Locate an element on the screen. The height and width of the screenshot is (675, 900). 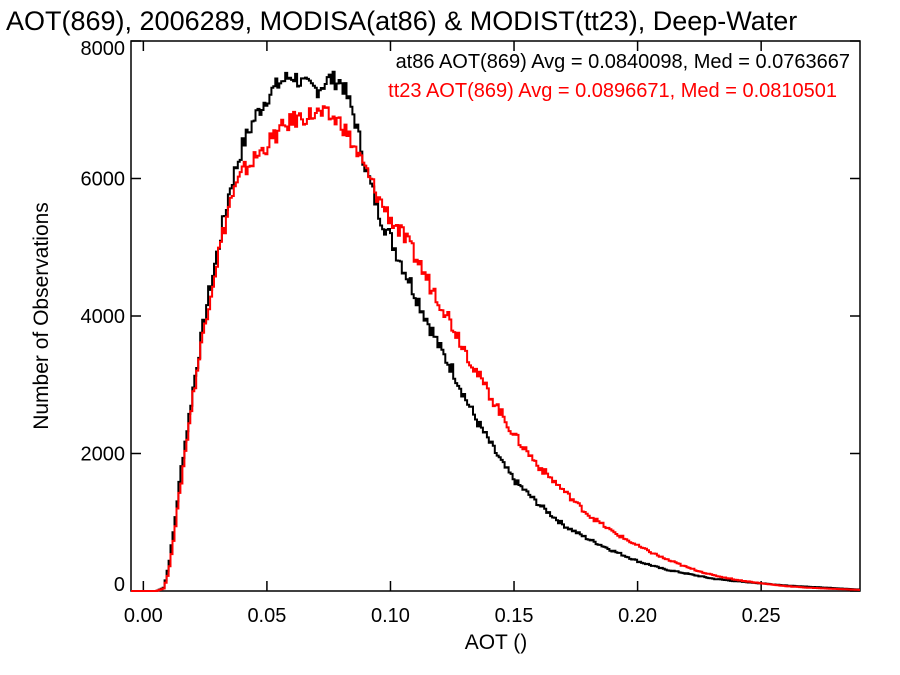
x-tick-label: 0.25 is located at coordinates (761, 616).